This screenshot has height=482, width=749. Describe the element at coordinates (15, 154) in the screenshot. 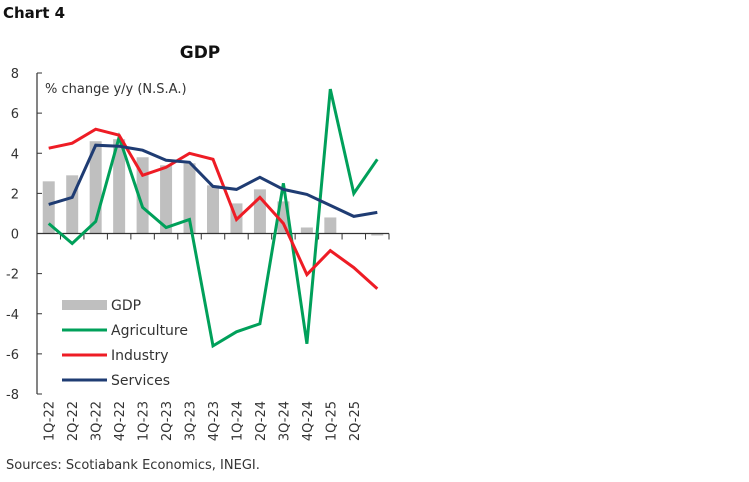

I see `y-tick-label: 4` at that location.